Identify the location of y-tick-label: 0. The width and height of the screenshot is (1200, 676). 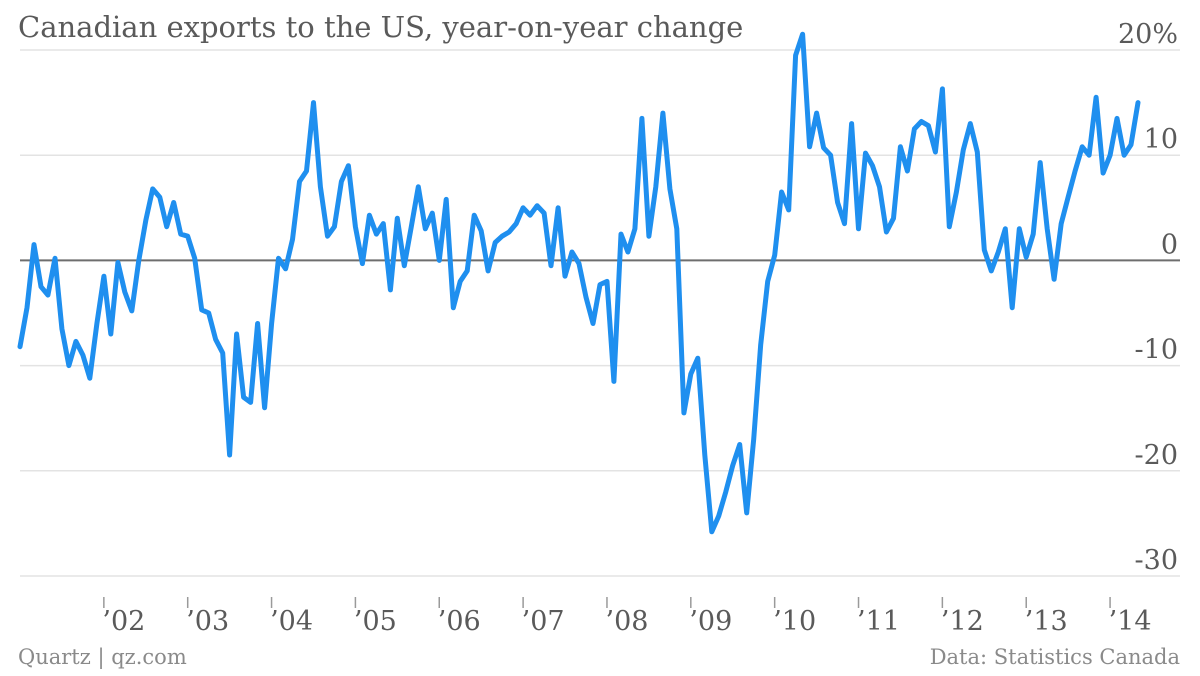
(1169, 244).